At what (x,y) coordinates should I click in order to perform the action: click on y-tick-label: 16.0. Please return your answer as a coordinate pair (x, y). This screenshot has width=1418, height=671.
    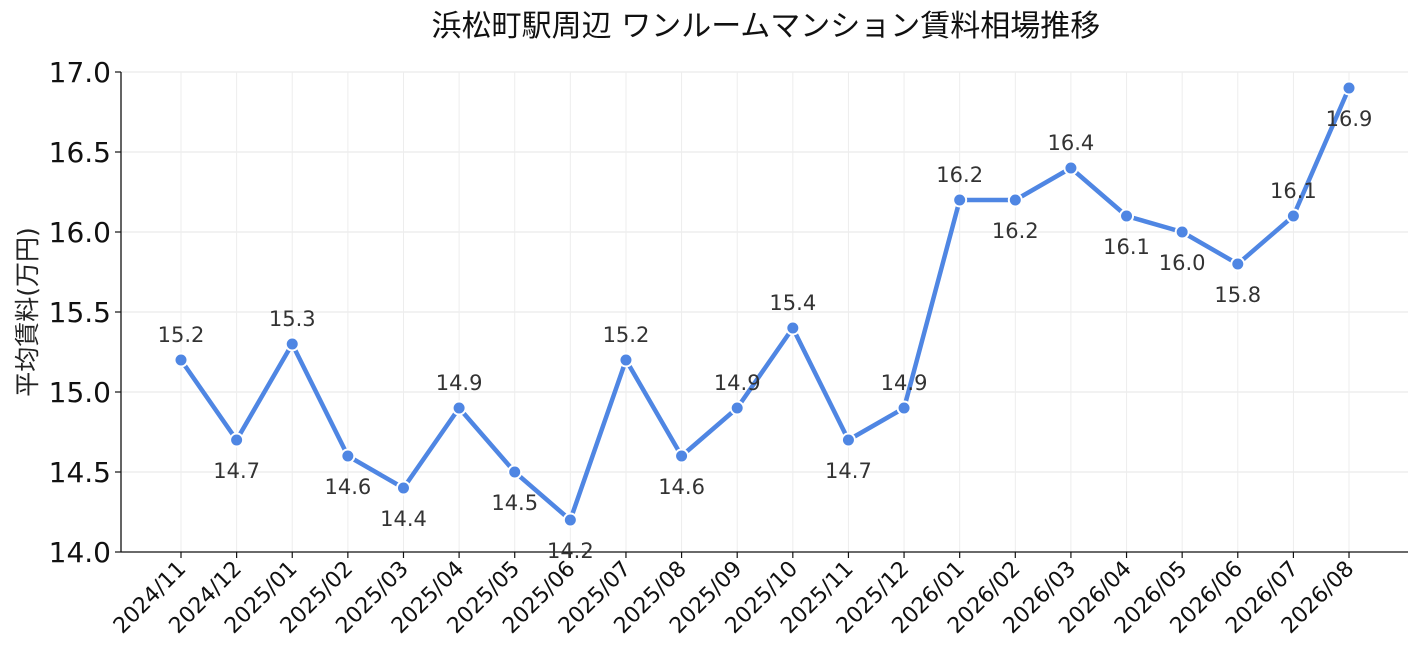
    Looking at the image, I should click on (80, 232).